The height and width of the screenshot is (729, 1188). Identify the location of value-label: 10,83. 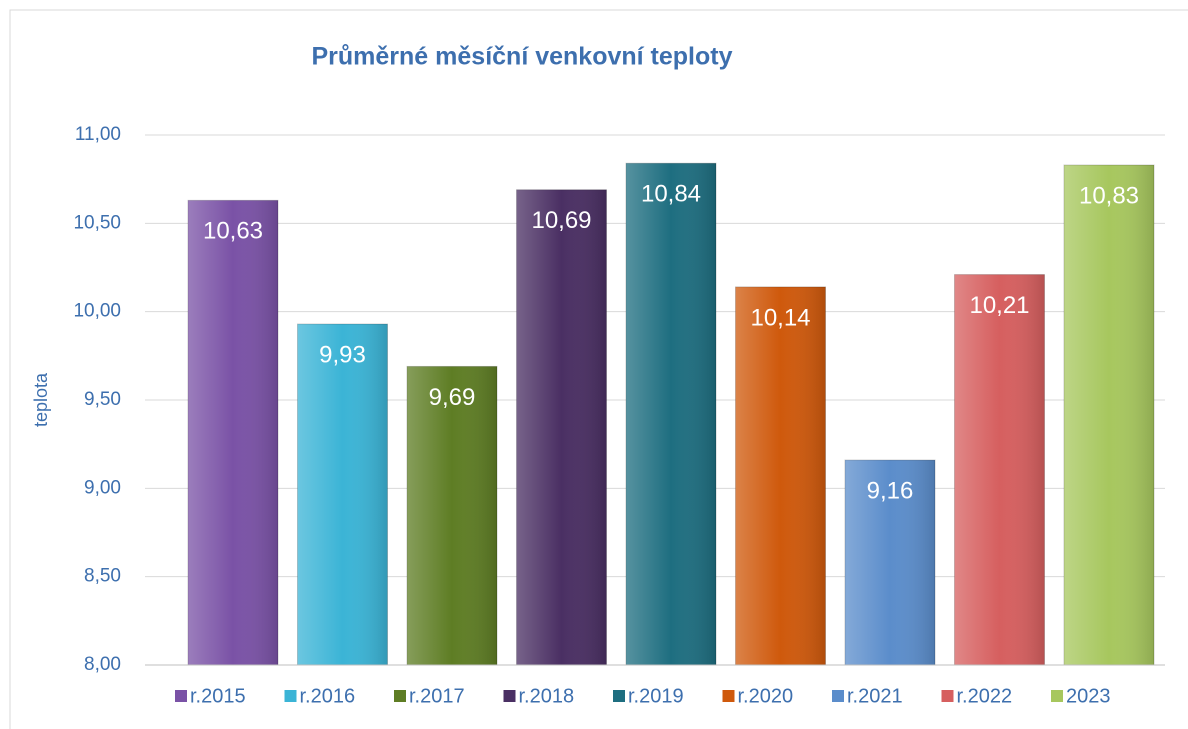
(1109, 195).